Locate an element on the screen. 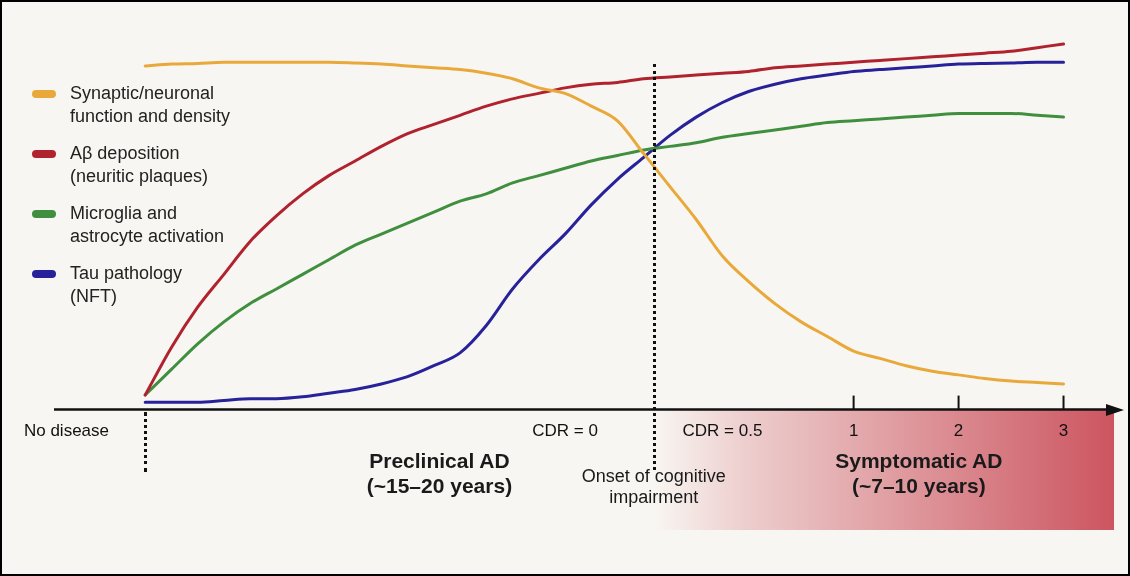 This screenshot has width=1130, height=576. legend-label: Tau pathology (NFT) is located at coordinates (127, 285).